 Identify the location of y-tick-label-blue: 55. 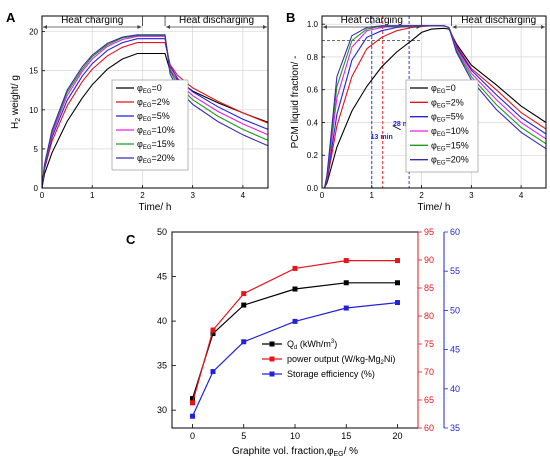
(455, 271).